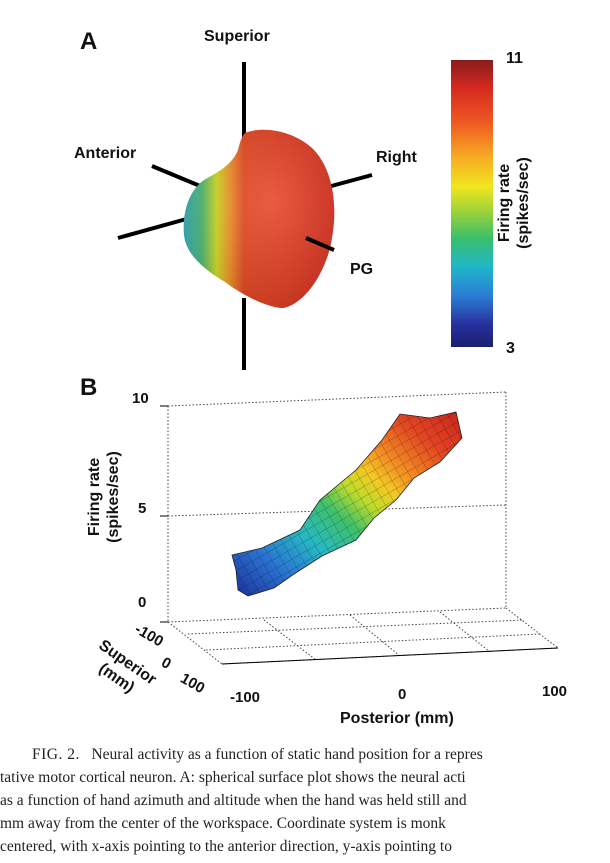 Image resolution: width=610 pixels, height=863 pixels. What do you see at coordinates (397, 718) in the screenshot?
I see `x-axis-label: Posterior (mm)` at bounding box center [397, 718].